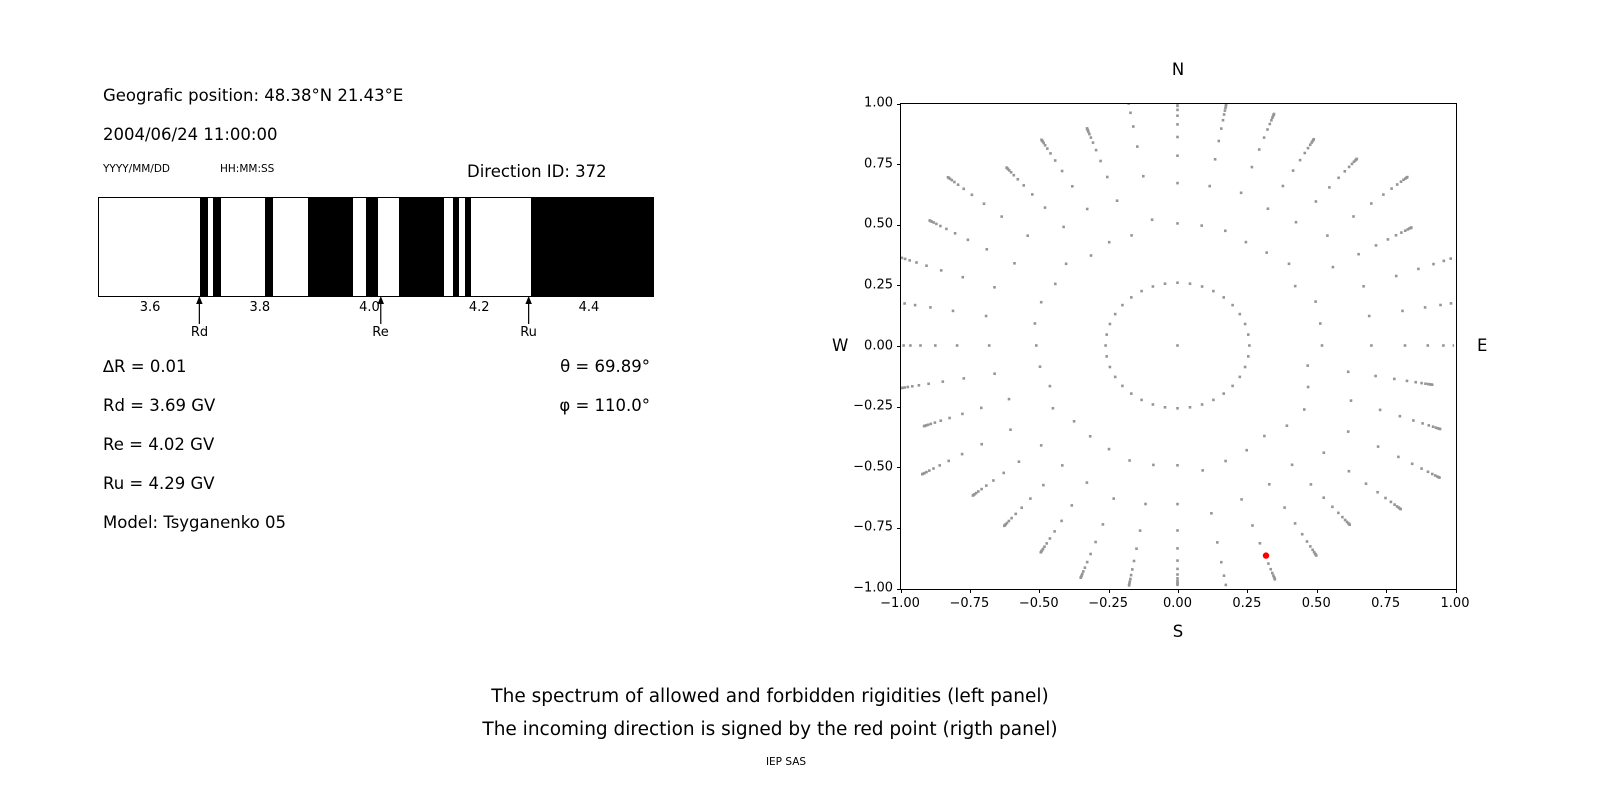 The height and width of the screenshot is (800, 1600). I want to click on cutoff-marker-label: Re, so click(380, 332).